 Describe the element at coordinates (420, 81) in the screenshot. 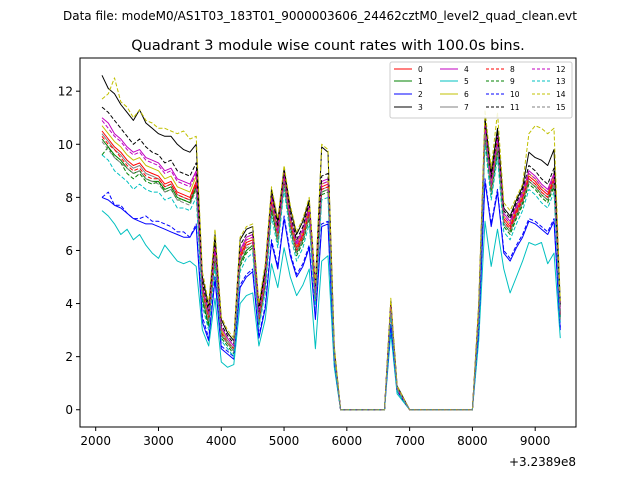

I see `legend-label-1: 1` at that location.